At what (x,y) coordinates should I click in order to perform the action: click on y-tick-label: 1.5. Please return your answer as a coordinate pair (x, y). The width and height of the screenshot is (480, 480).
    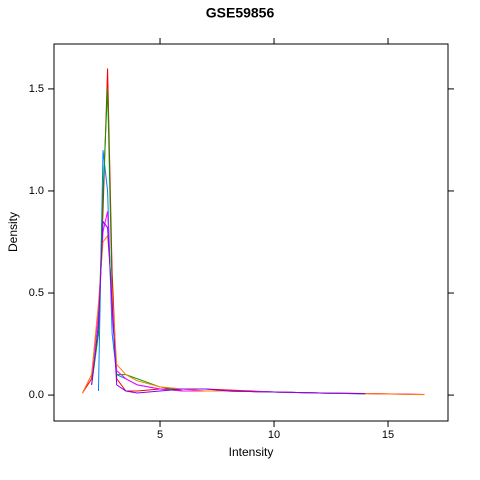
    Looking at the image, I should click on (36, 89).